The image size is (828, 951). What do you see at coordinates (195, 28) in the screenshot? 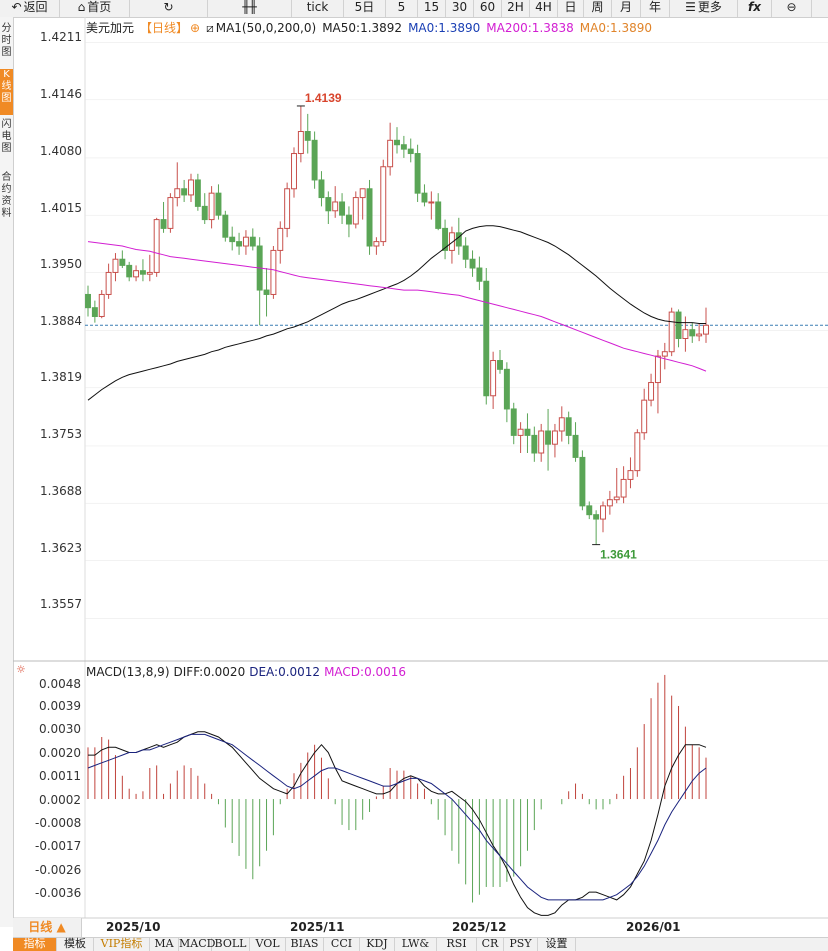
I see `settings-icon: ⊕` at bounding box center [195, 28].